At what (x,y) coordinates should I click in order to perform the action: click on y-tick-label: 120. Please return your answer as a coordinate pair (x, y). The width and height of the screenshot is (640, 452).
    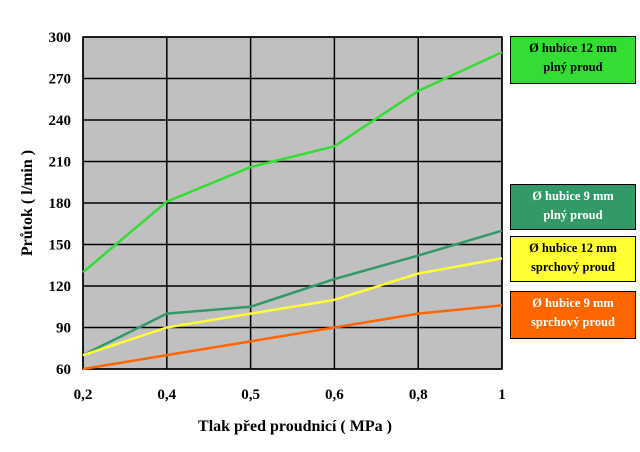
    Looking at the image, I should click on (60, 287).